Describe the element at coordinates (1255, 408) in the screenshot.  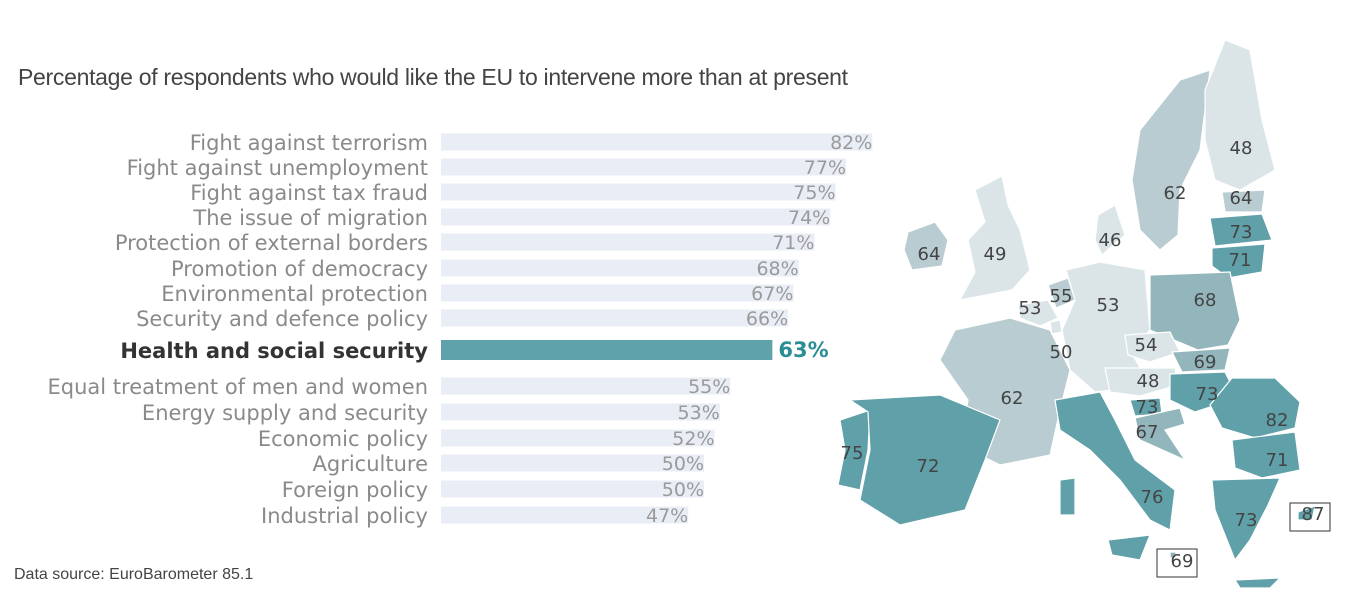
I see `country-ro` at that location.